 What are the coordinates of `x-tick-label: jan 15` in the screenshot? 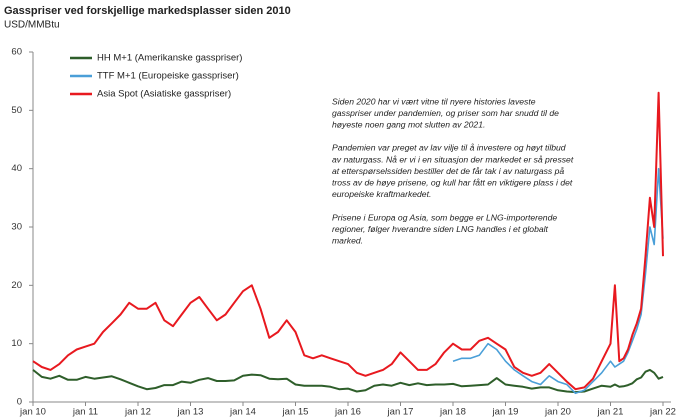 It's located at (295, 412).